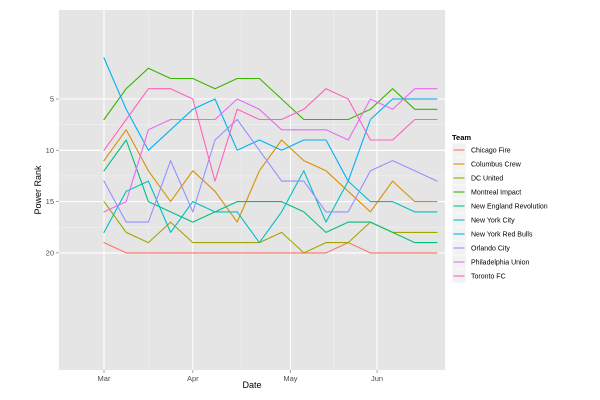 The width and height of the screenshot is (600, 400). I want to click on legend-label: New York City, so click(493, 221).